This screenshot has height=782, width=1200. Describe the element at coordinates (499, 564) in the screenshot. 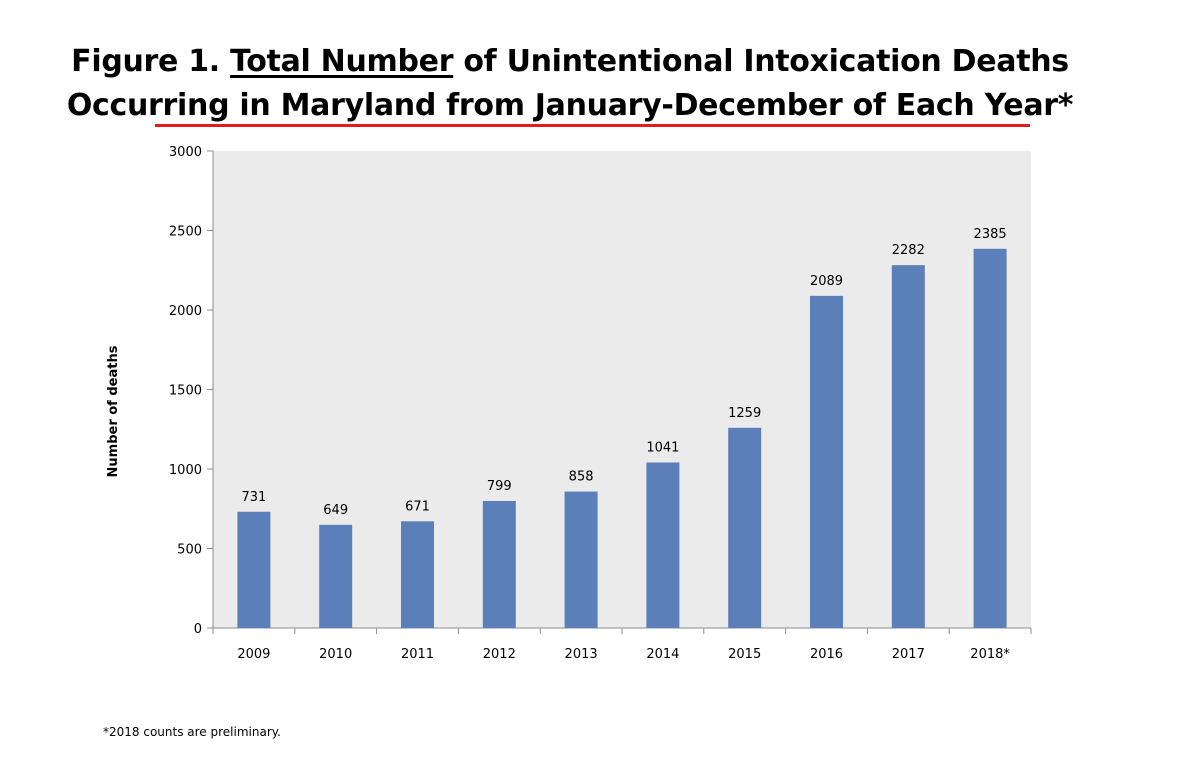

I see `bar-2012` at that location.